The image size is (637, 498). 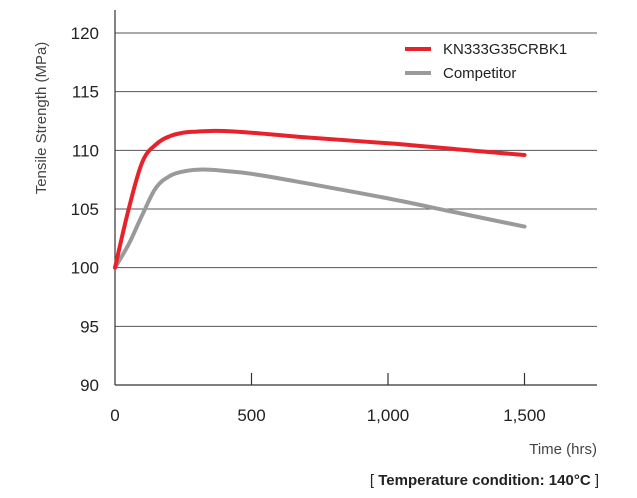 I want to click on y-tick-label-120: 120, so click(x=85, y=33).